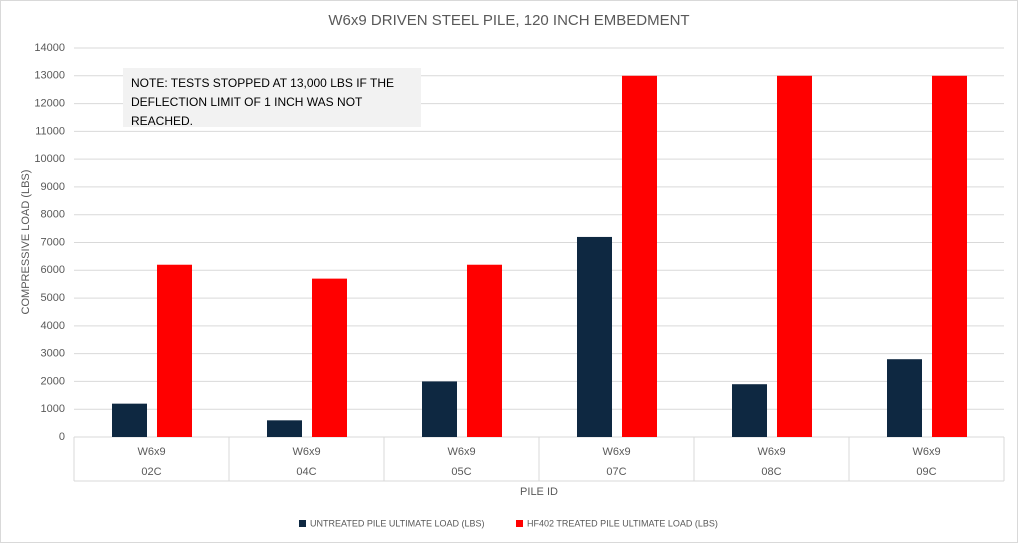 The image size is (1018, 543). Describe the element at coordinates (306, 472) in the screenshot. I see `x-tick-label: 04C` at that location.